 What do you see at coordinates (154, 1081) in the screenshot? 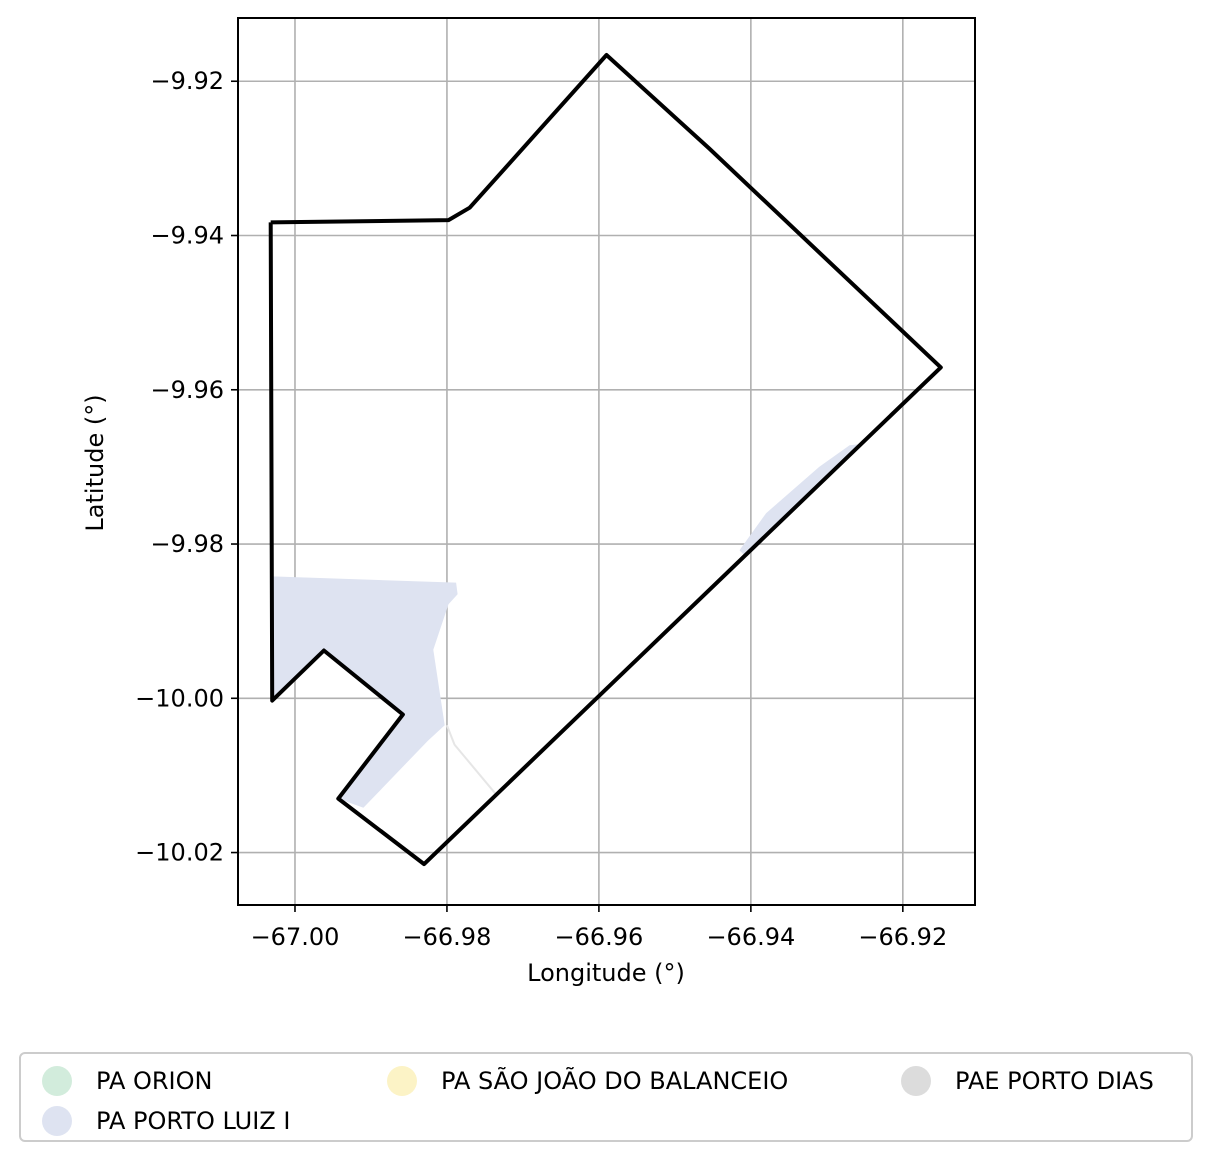
I see `legend-label: PA ORION` at bounding box center [154, 1081].